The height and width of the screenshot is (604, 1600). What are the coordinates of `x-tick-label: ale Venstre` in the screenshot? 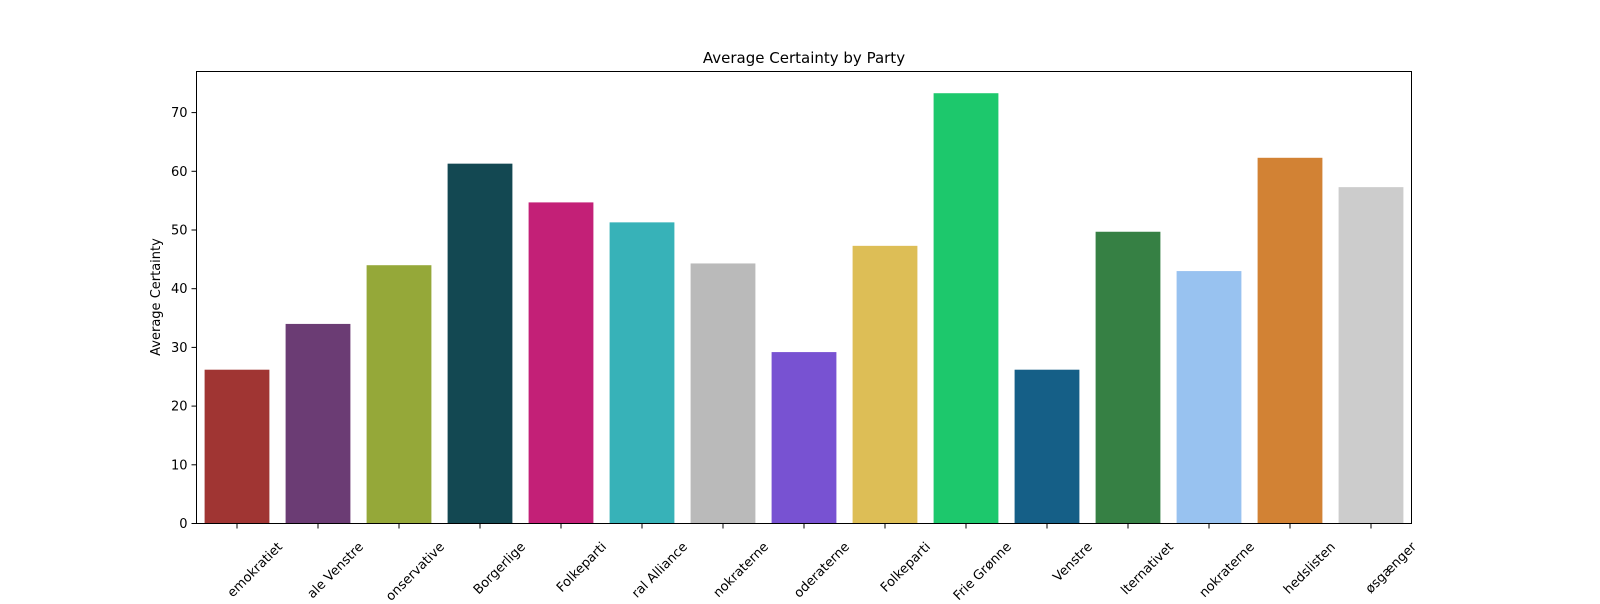 It's located at (336, 570).